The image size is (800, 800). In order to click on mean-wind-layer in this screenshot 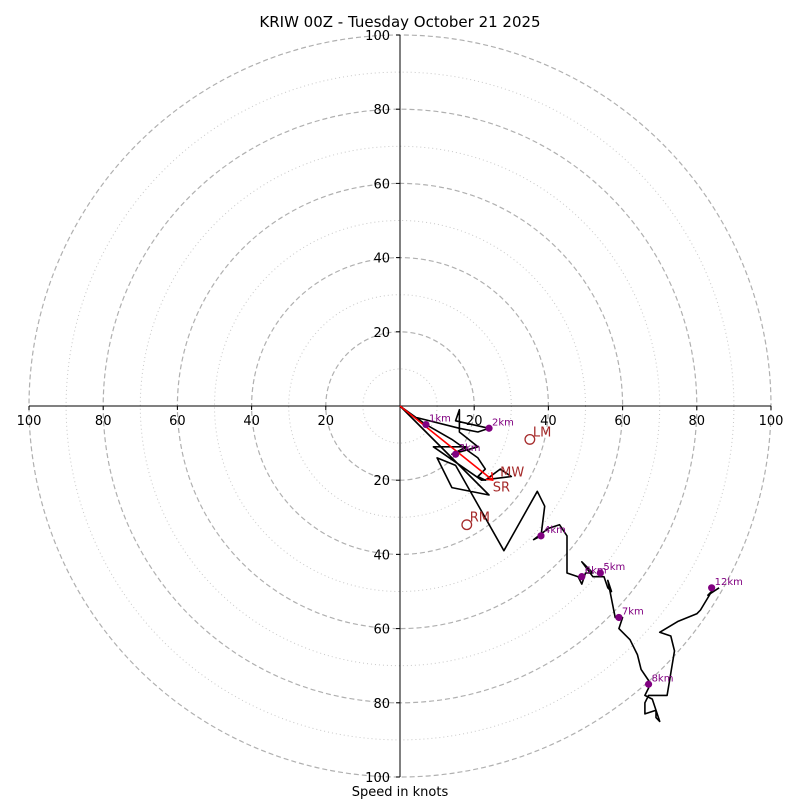, I will do `click(446, 443)`.